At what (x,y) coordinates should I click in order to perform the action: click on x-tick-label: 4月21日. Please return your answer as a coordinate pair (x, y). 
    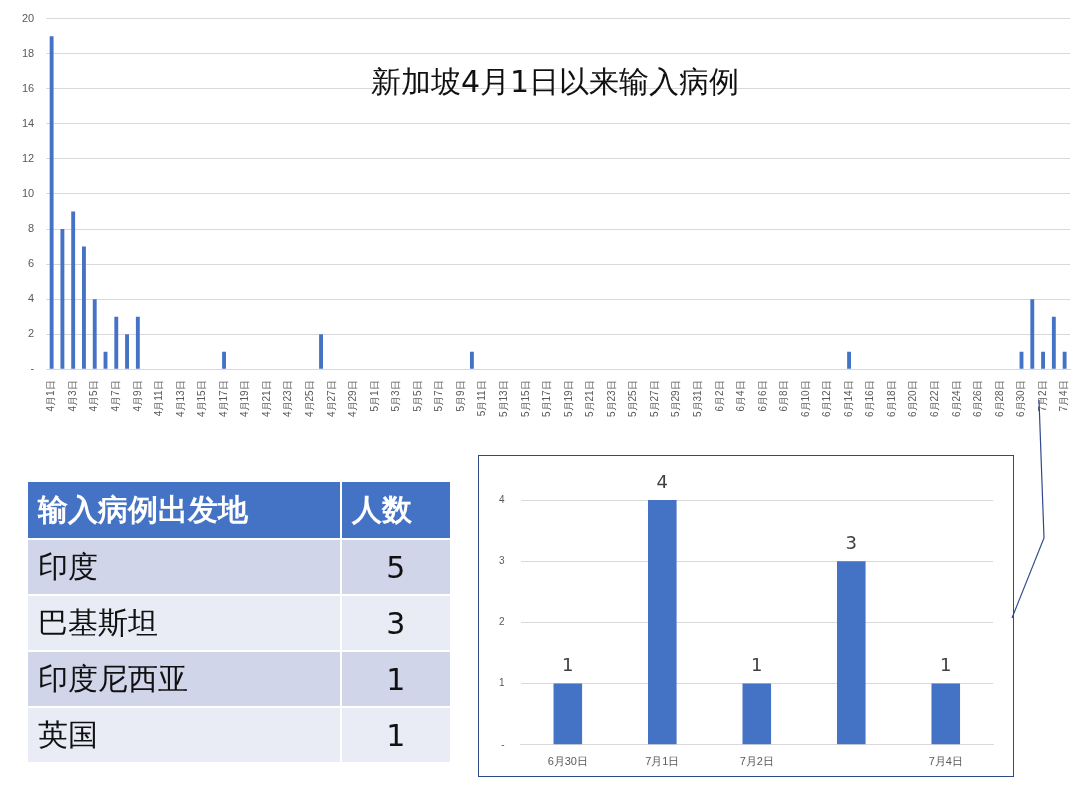
    Looking at the image, I should click on (266, 398).